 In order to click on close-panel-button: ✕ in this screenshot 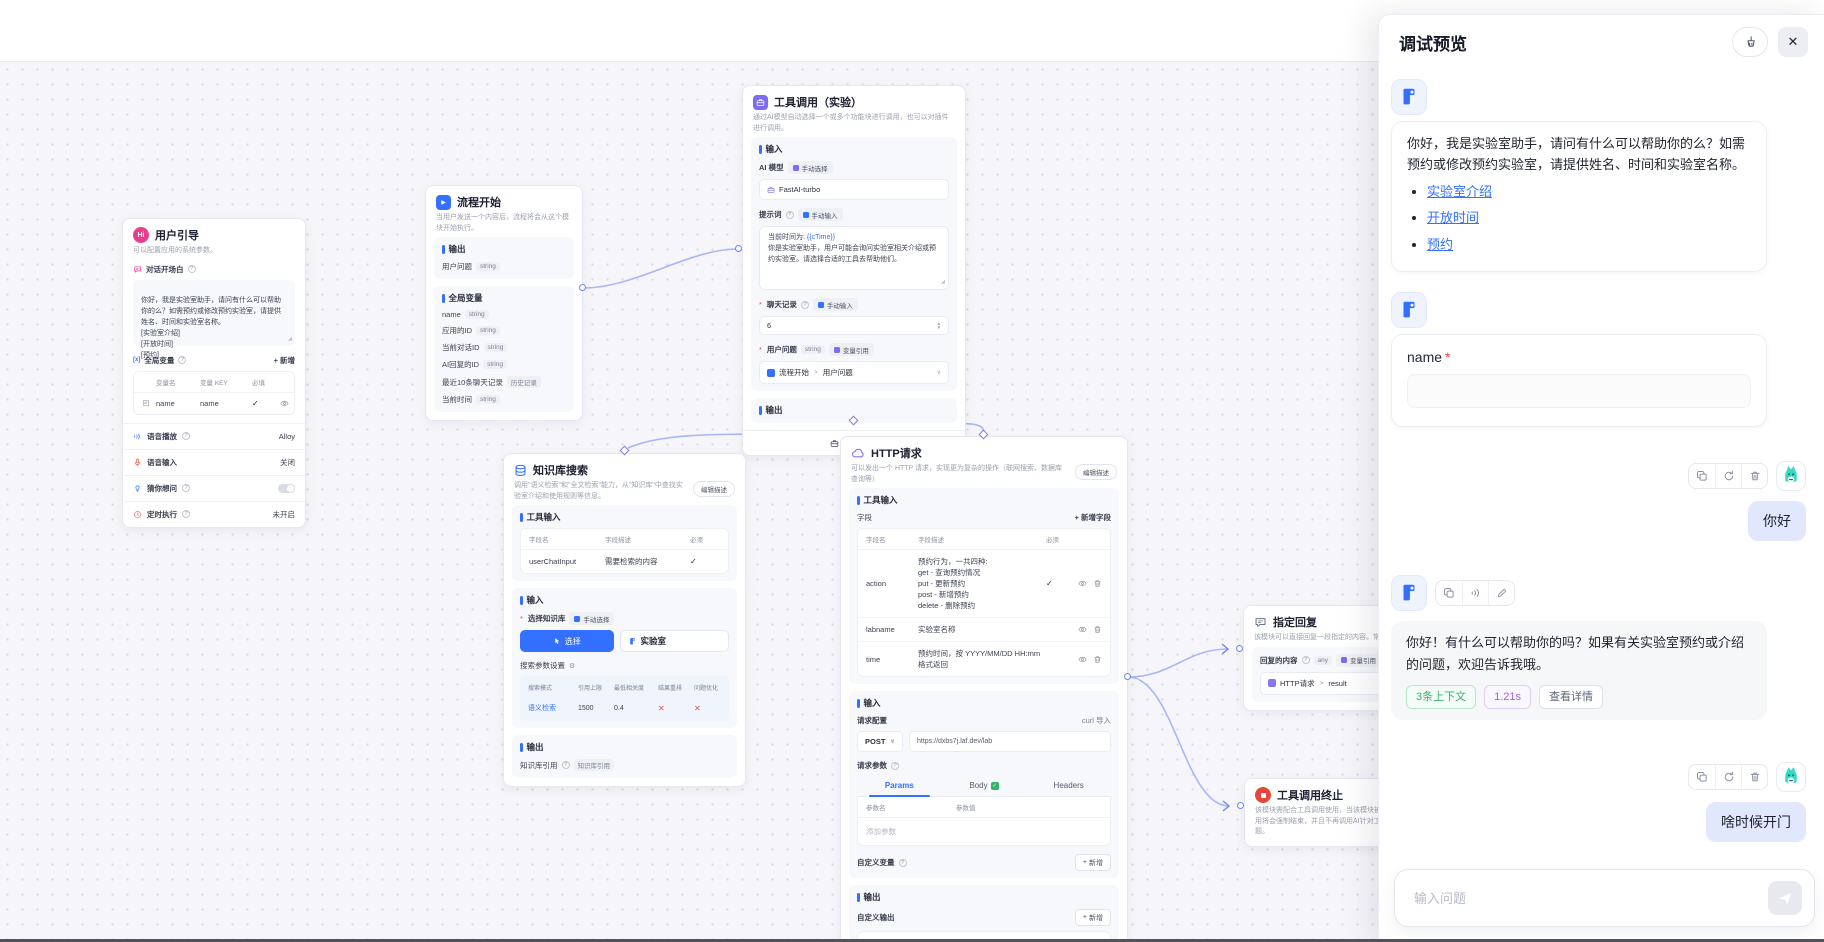, I will do `click(1793, 42)`.